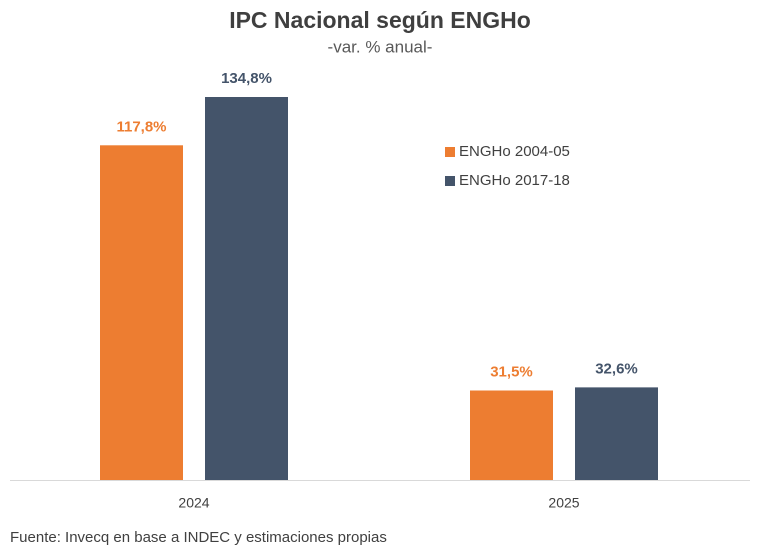 The image size is (760, 553). I want to click on x-tick-label: 2025, so click(563, 503).